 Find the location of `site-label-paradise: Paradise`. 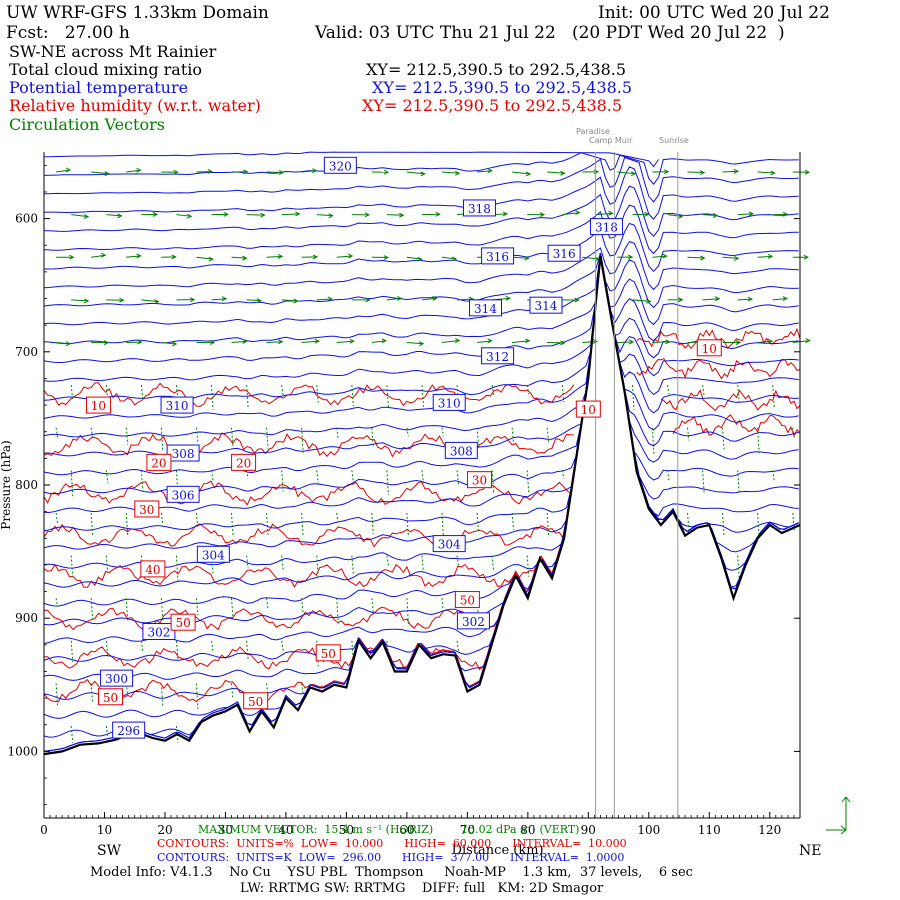

site-label-paradise: Paradise is located at coordinates (593, 131).